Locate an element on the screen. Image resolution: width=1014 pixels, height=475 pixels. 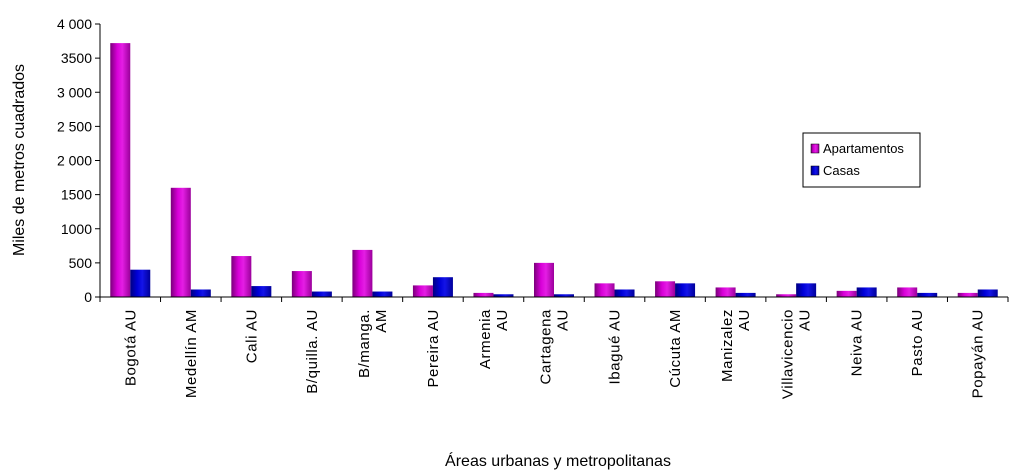
x-tick-label: Cali AU is located at coordinates (251, 336).